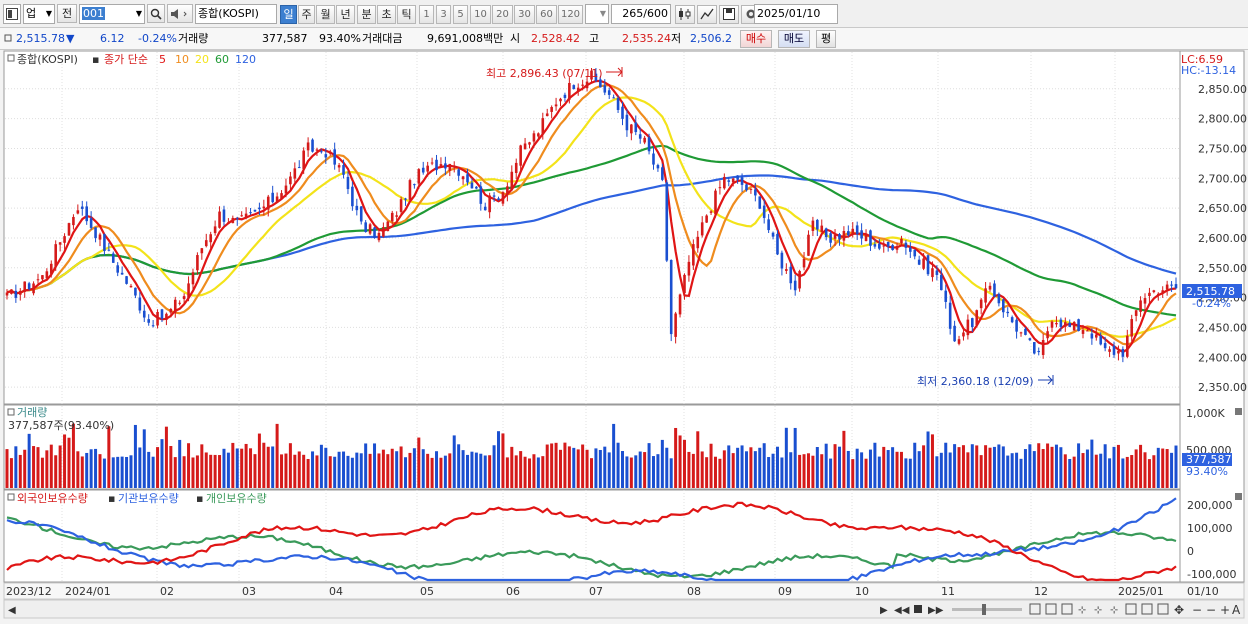 The height and width of the screenshot is (624, 1248). Describe the element at coordinates (406, 14) in the screenshot. I see `period-tick-button: 틱` at that location.